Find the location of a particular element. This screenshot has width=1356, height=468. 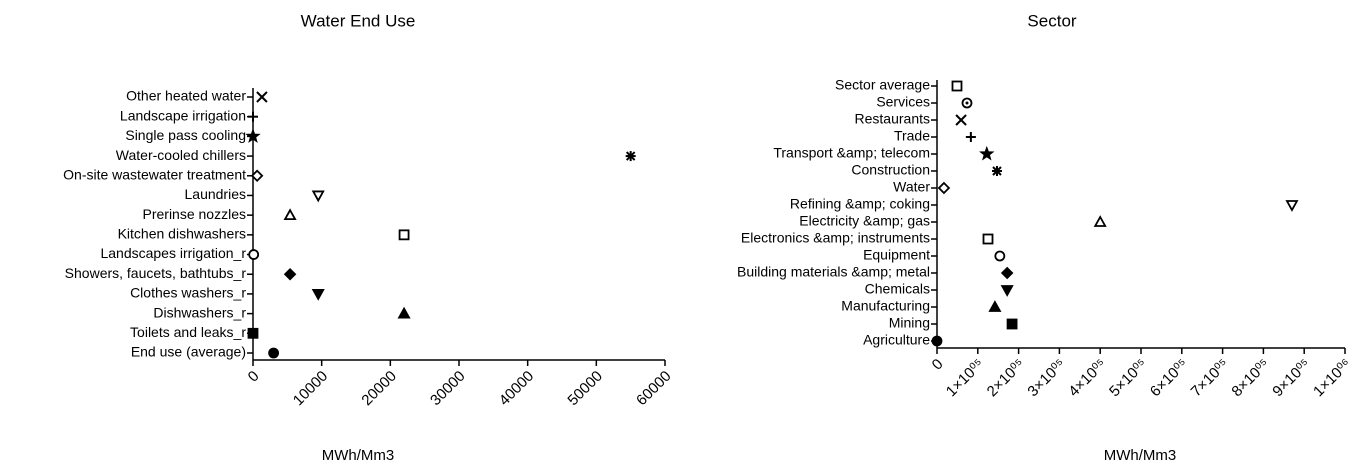

y-tick-label: Electricity &amp; gas is located at coordinates (864, 221).